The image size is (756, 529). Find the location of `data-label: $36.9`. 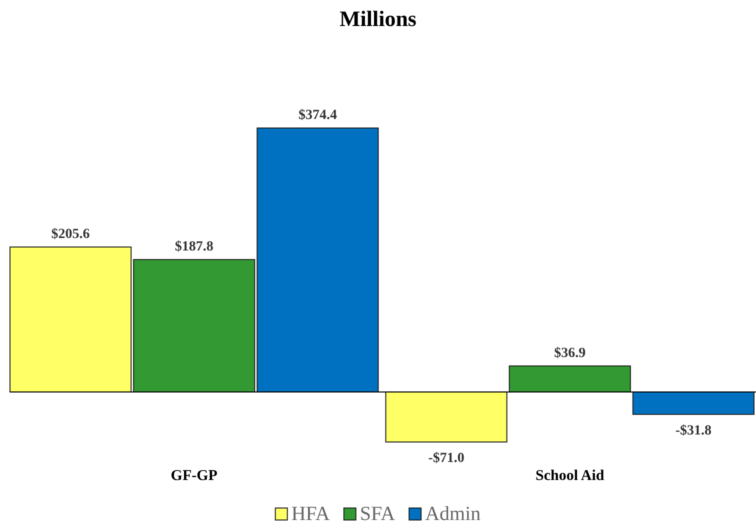

data-label: $36.9 is located at coordinates (570, 353).